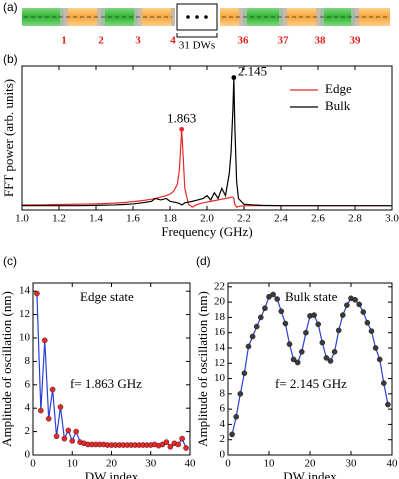 This screenshot has width=399, height=479. Describe the element at coordinates (393, 464) in the screenshot. I see `x-tick-label: 40` at that location.